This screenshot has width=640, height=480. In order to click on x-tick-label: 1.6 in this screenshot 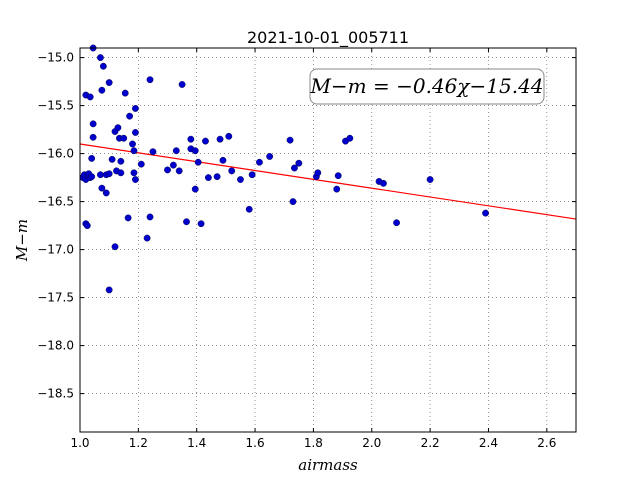, I will do `click(255, 443)`.